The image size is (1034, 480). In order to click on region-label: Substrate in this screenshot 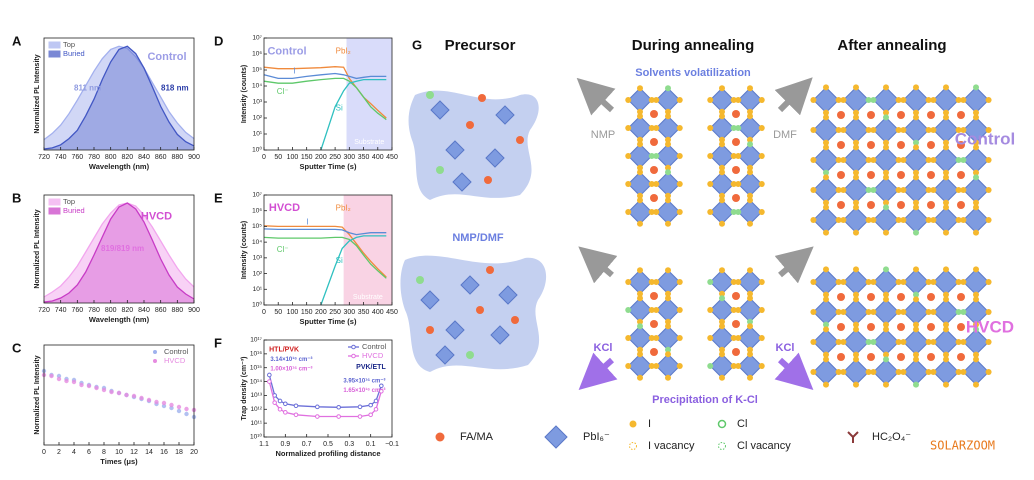, I will do `click(369, 142)`.